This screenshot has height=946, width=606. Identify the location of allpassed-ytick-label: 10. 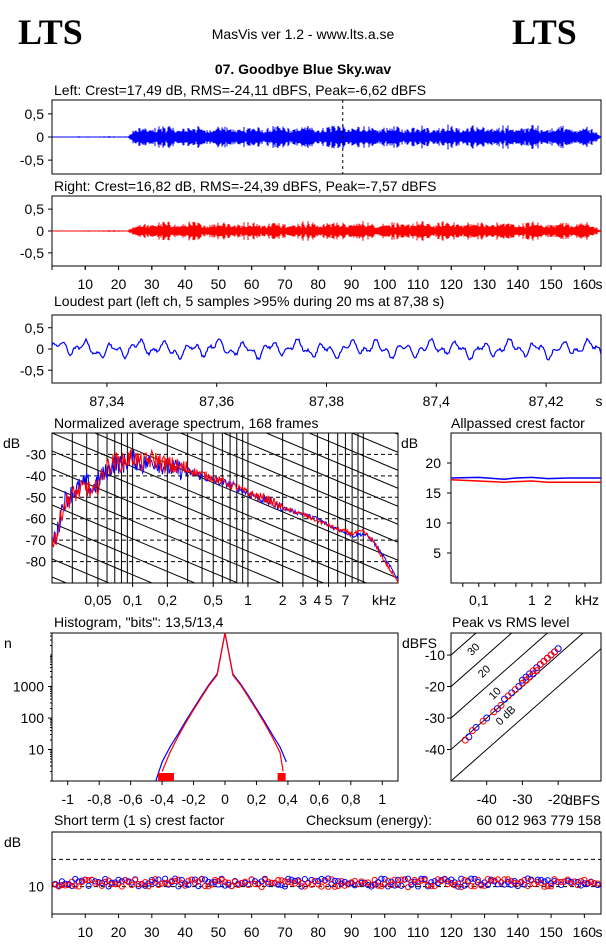
(433, 523).